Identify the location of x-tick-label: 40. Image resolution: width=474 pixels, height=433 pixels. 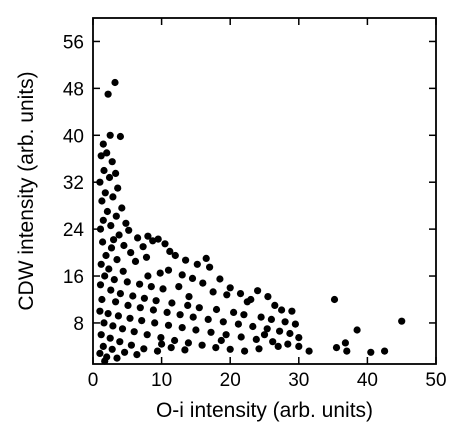
(367, 380).